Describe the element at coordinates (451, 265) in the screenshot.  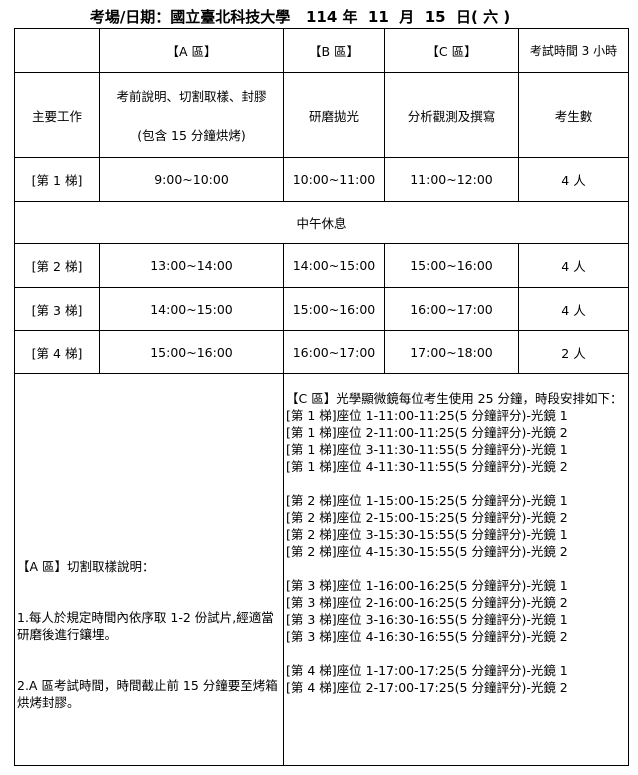
I see `row-zone-c: 15:00~16:00` at that location.